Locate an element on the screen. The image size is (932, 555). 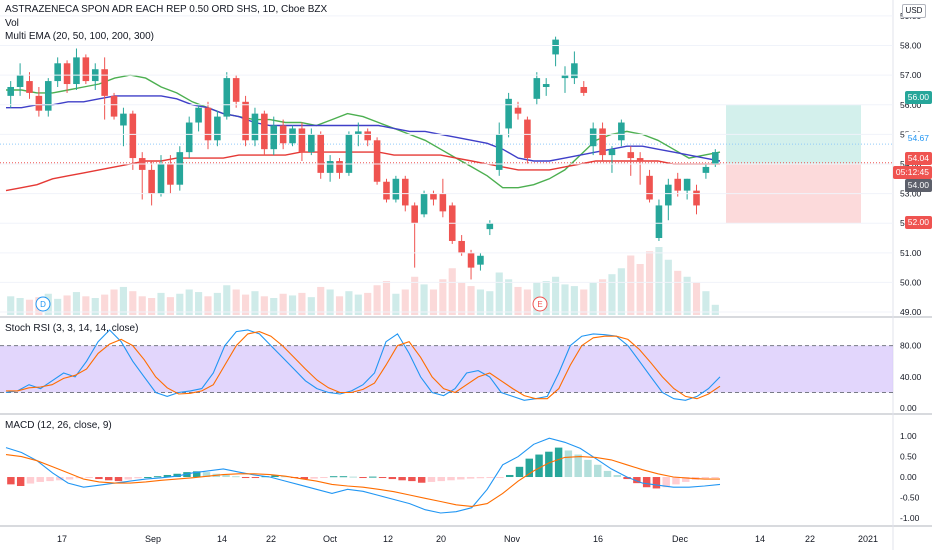
time-axis-label: 16 is located at coordinates (598, 539).